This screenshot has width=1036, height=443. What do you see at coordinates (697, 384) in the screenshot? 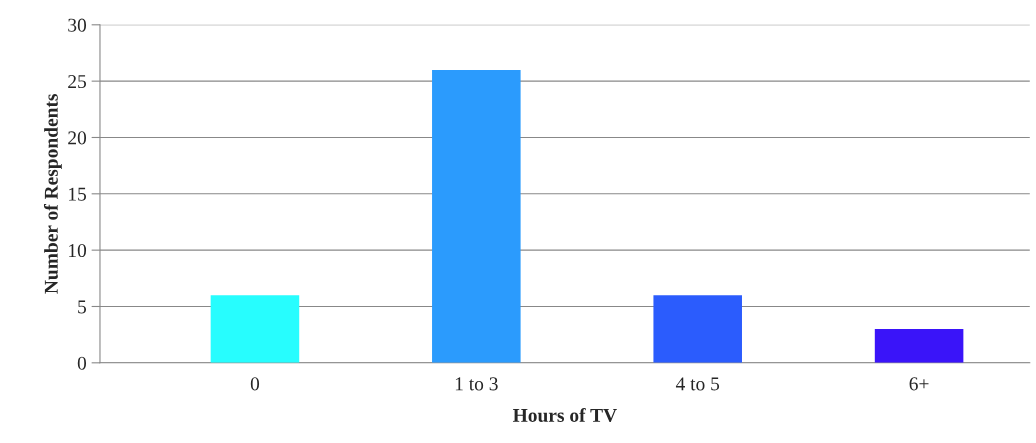
I see `x-tick-label: 4 to 5` at bounding box center [697, 384].